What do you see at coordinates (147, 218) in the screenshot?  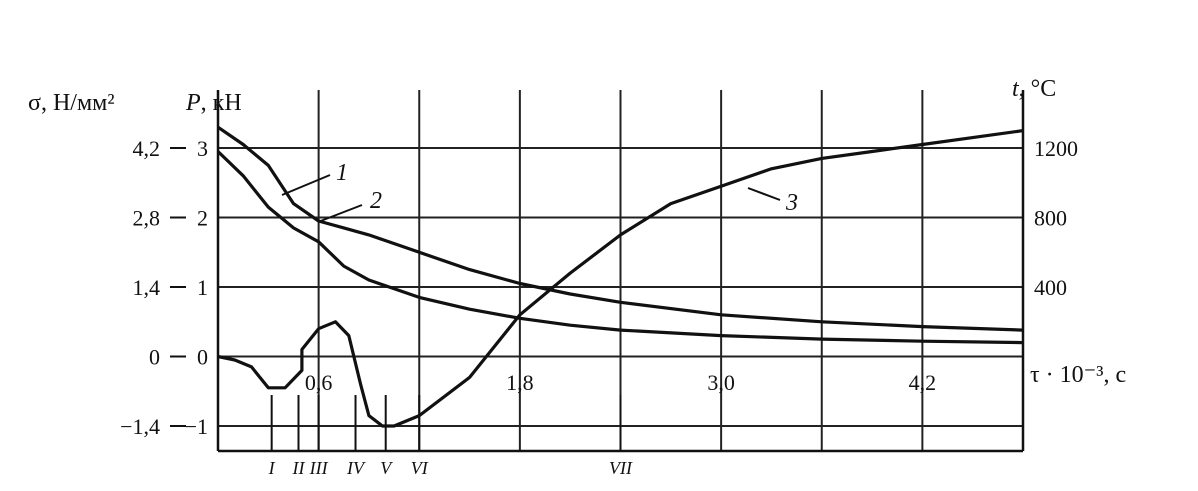 I see `sigma-tick-label: 2,8` at bounding box center [147, 218].